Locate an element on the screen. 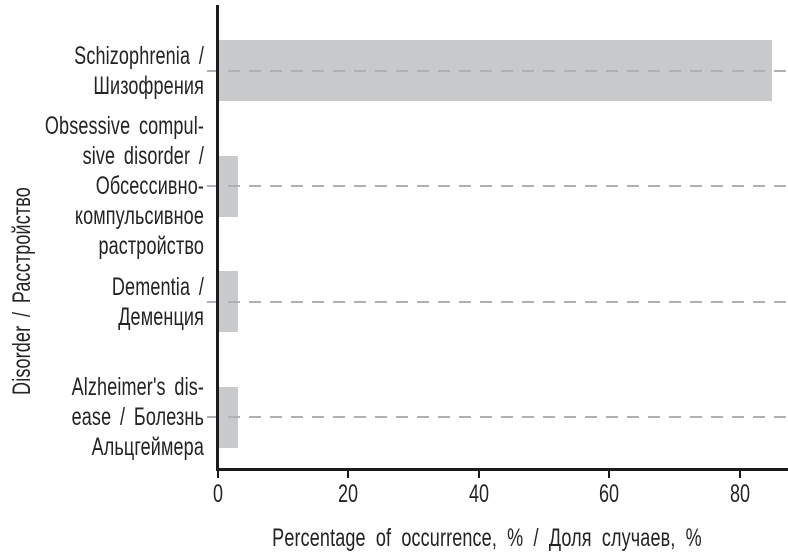  x-tick-label-2: 40 is located at coordinates (478, 494).